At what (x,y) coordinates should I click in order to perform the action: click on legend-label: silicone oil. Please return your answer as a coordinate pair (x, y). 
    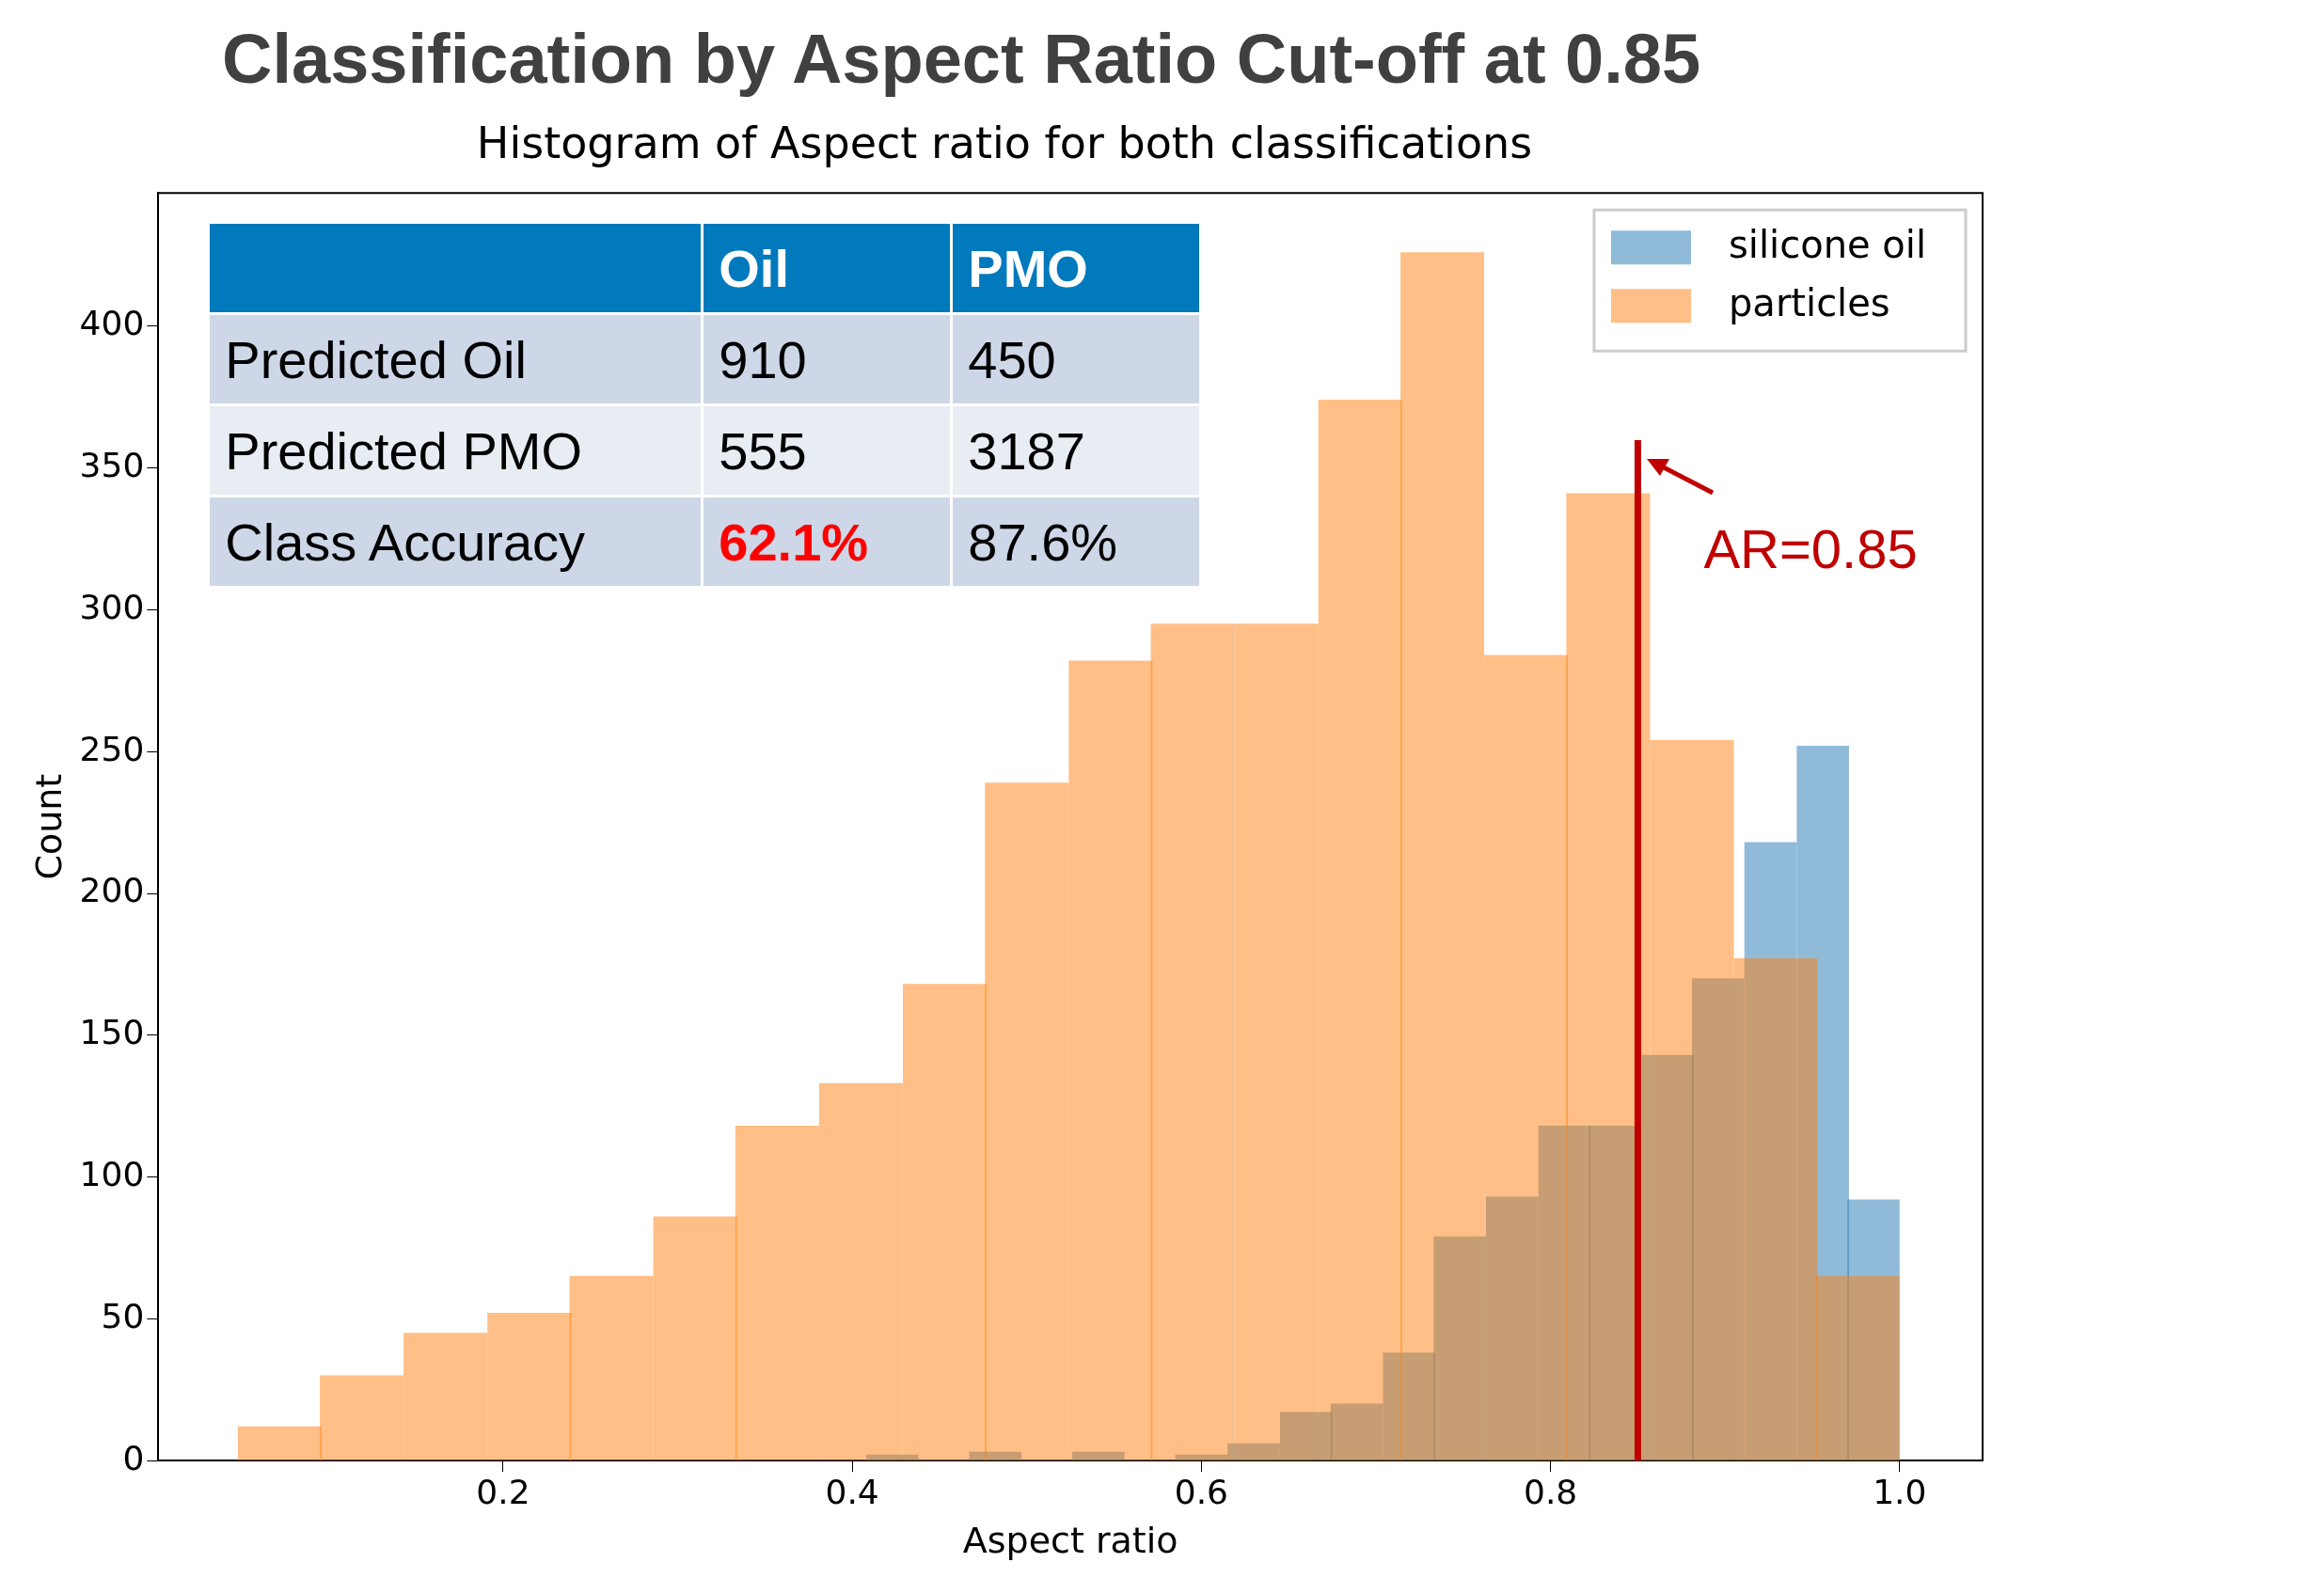
    Looking at the image, I should click on (1827, 244).